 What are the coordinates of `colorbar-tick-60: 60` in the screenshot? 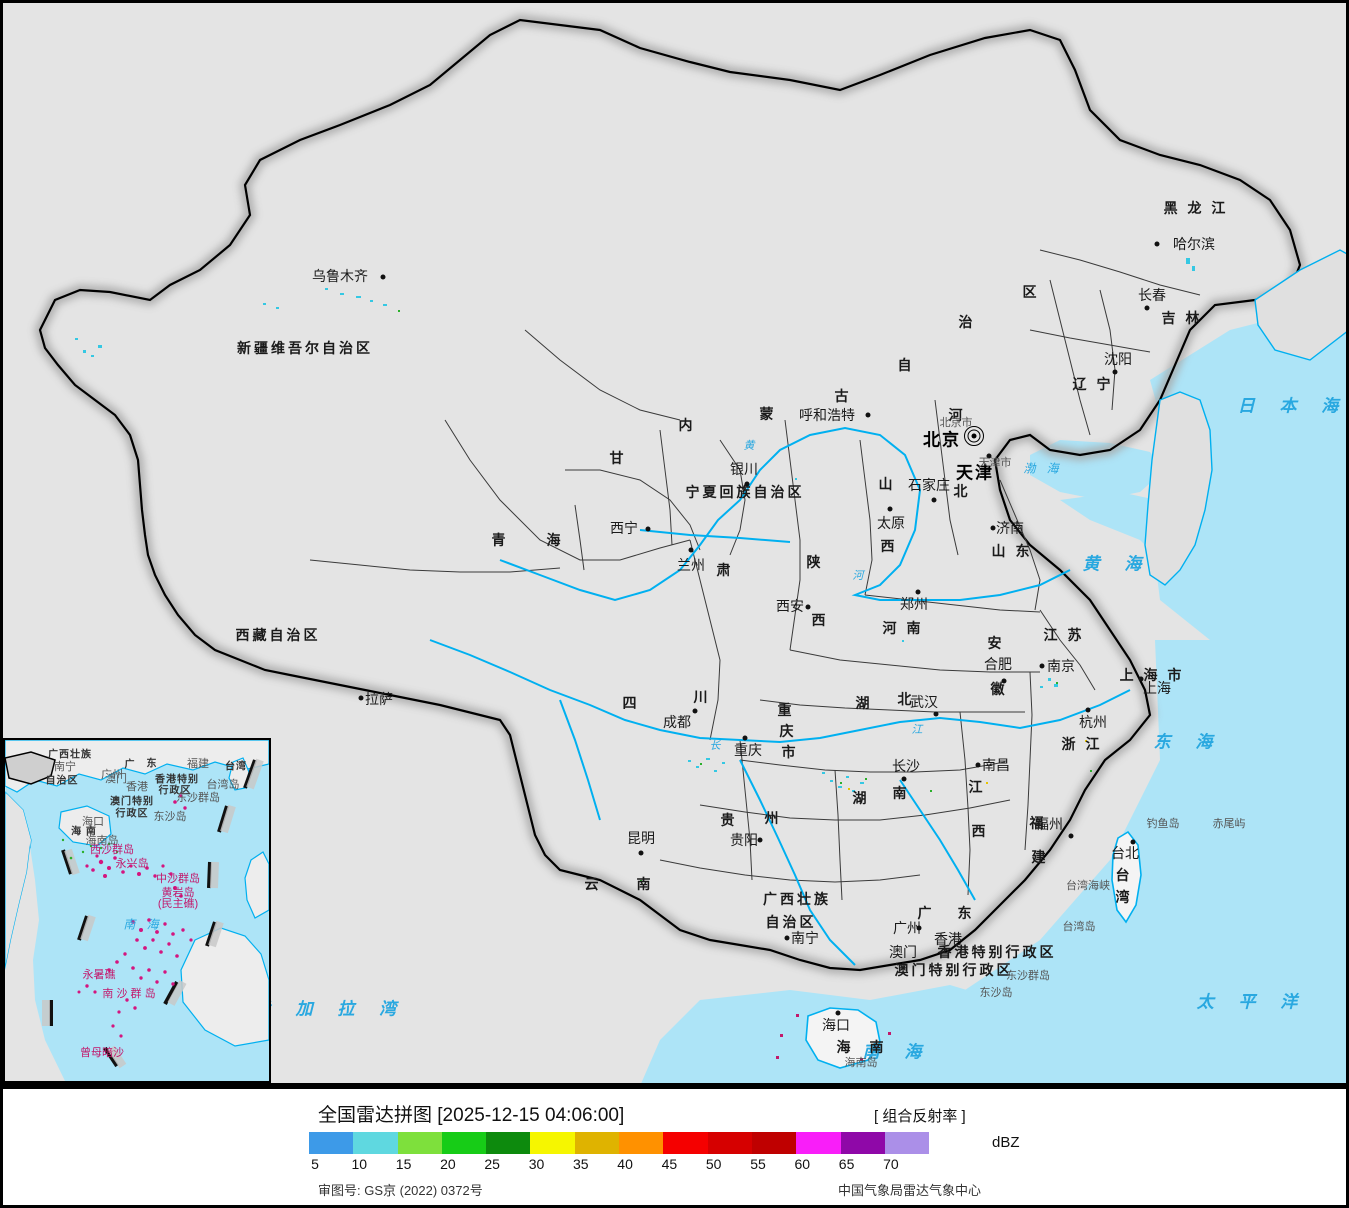 It's located at (802, 1164).